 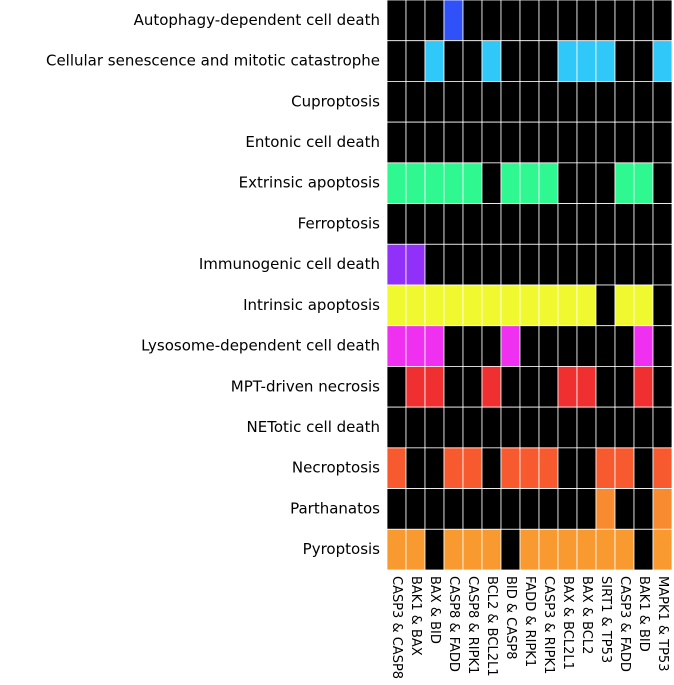 I want to click on x-tick-label: CASP3 & FADD, so click(x=624, y=624).